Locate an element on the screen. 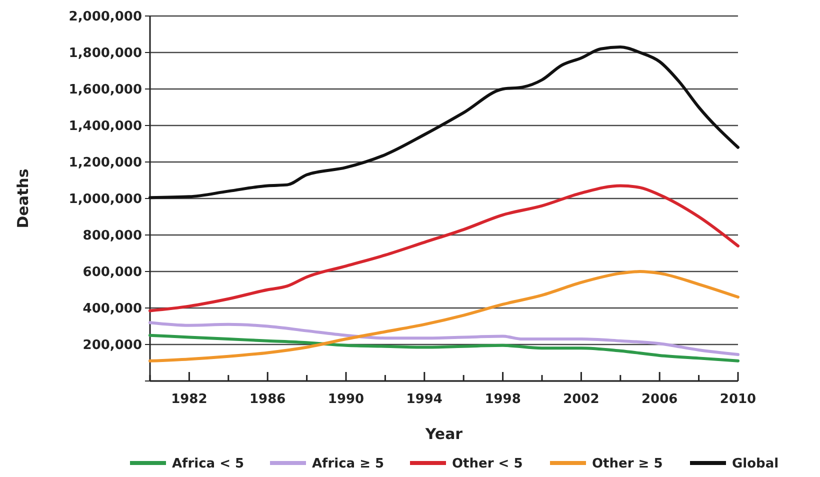  y-tick-label: 800,000 is located at coordinates (112, 236).